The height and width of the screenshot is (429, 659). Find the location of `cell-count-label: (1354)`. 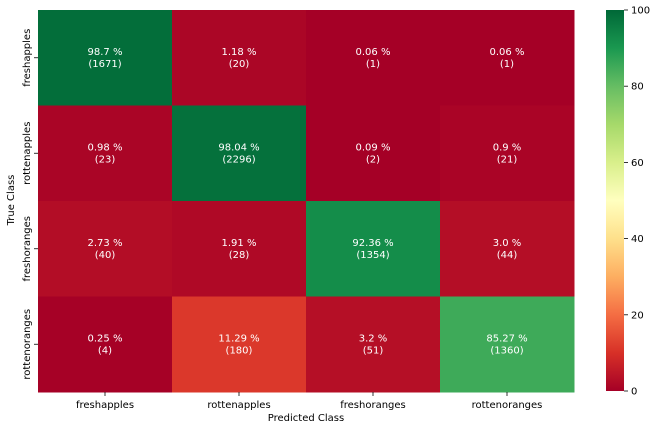

cell-count-label: (1354) is located at coordinates (372, 255).